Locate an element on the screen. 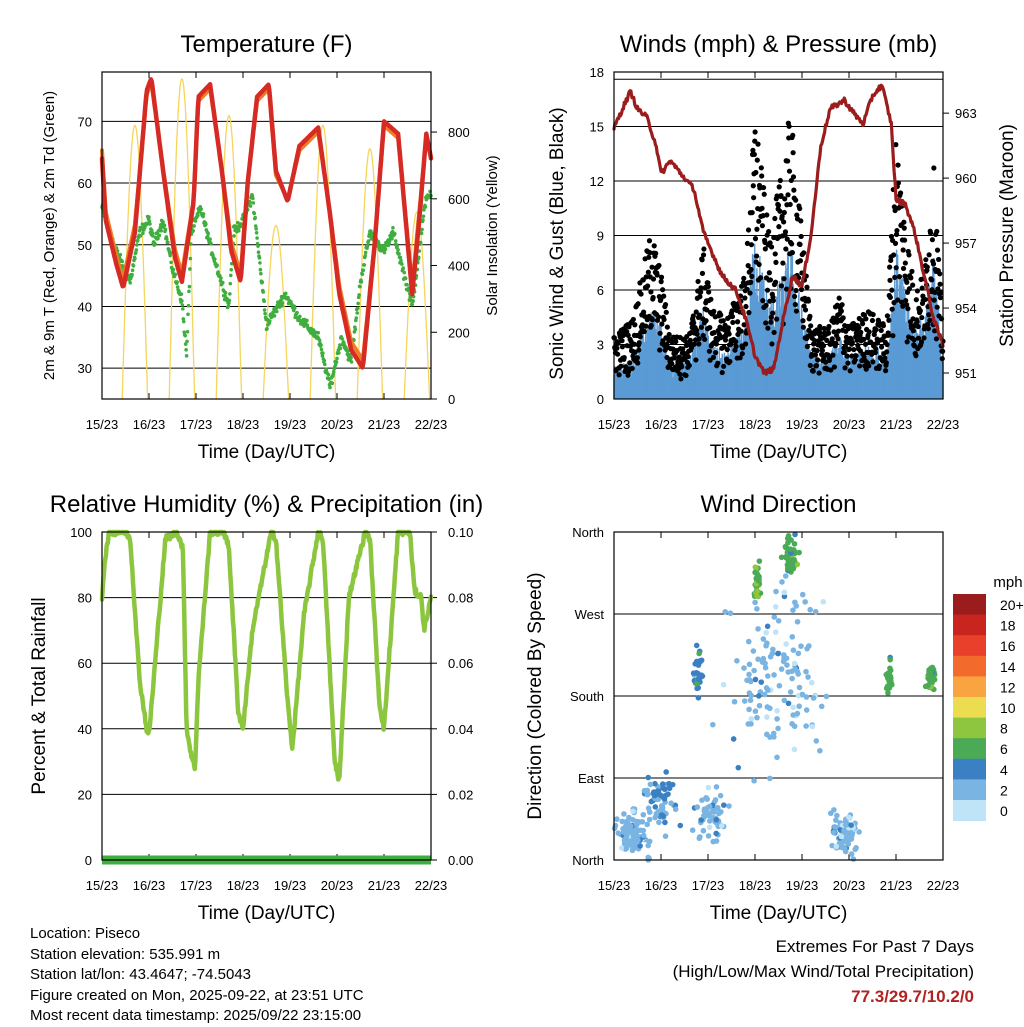  y2-tick-label: 800 is located at coordinates (459, 132).